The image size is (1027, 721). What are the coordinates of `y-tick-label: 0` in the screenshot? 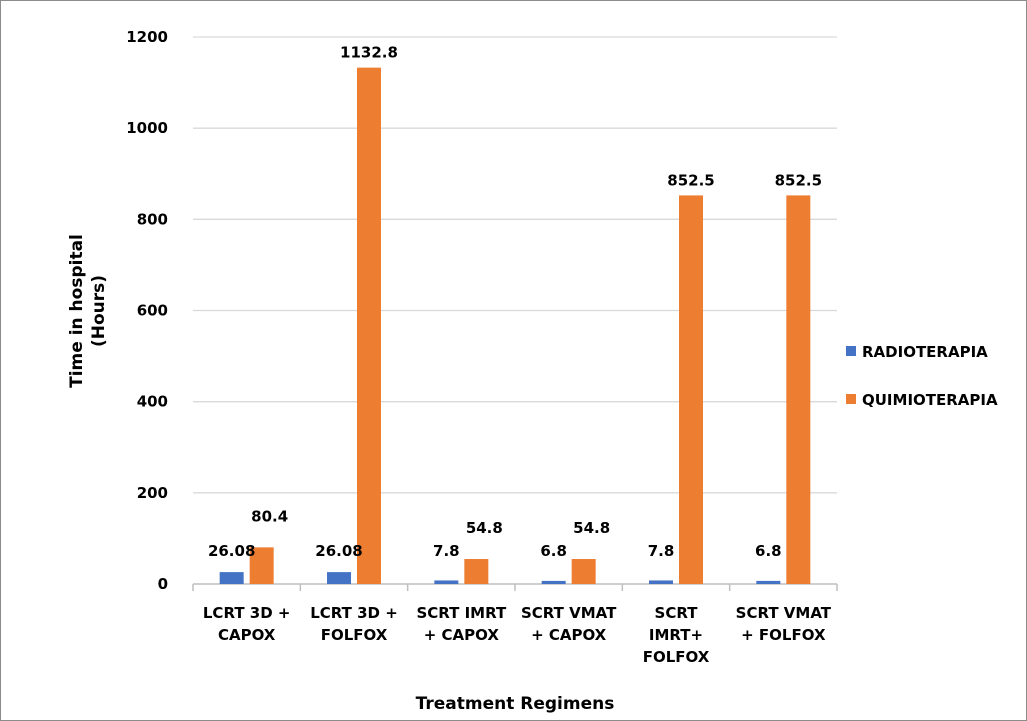 It's located at (163, 584).